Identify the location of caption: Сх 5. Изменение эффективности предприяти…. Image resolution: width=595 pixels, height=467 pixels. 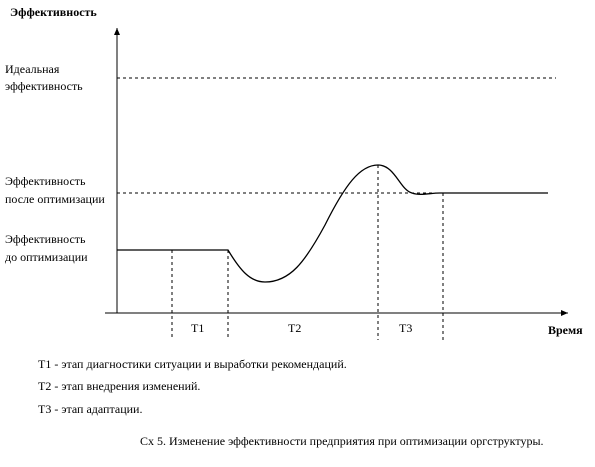
(342, 441).